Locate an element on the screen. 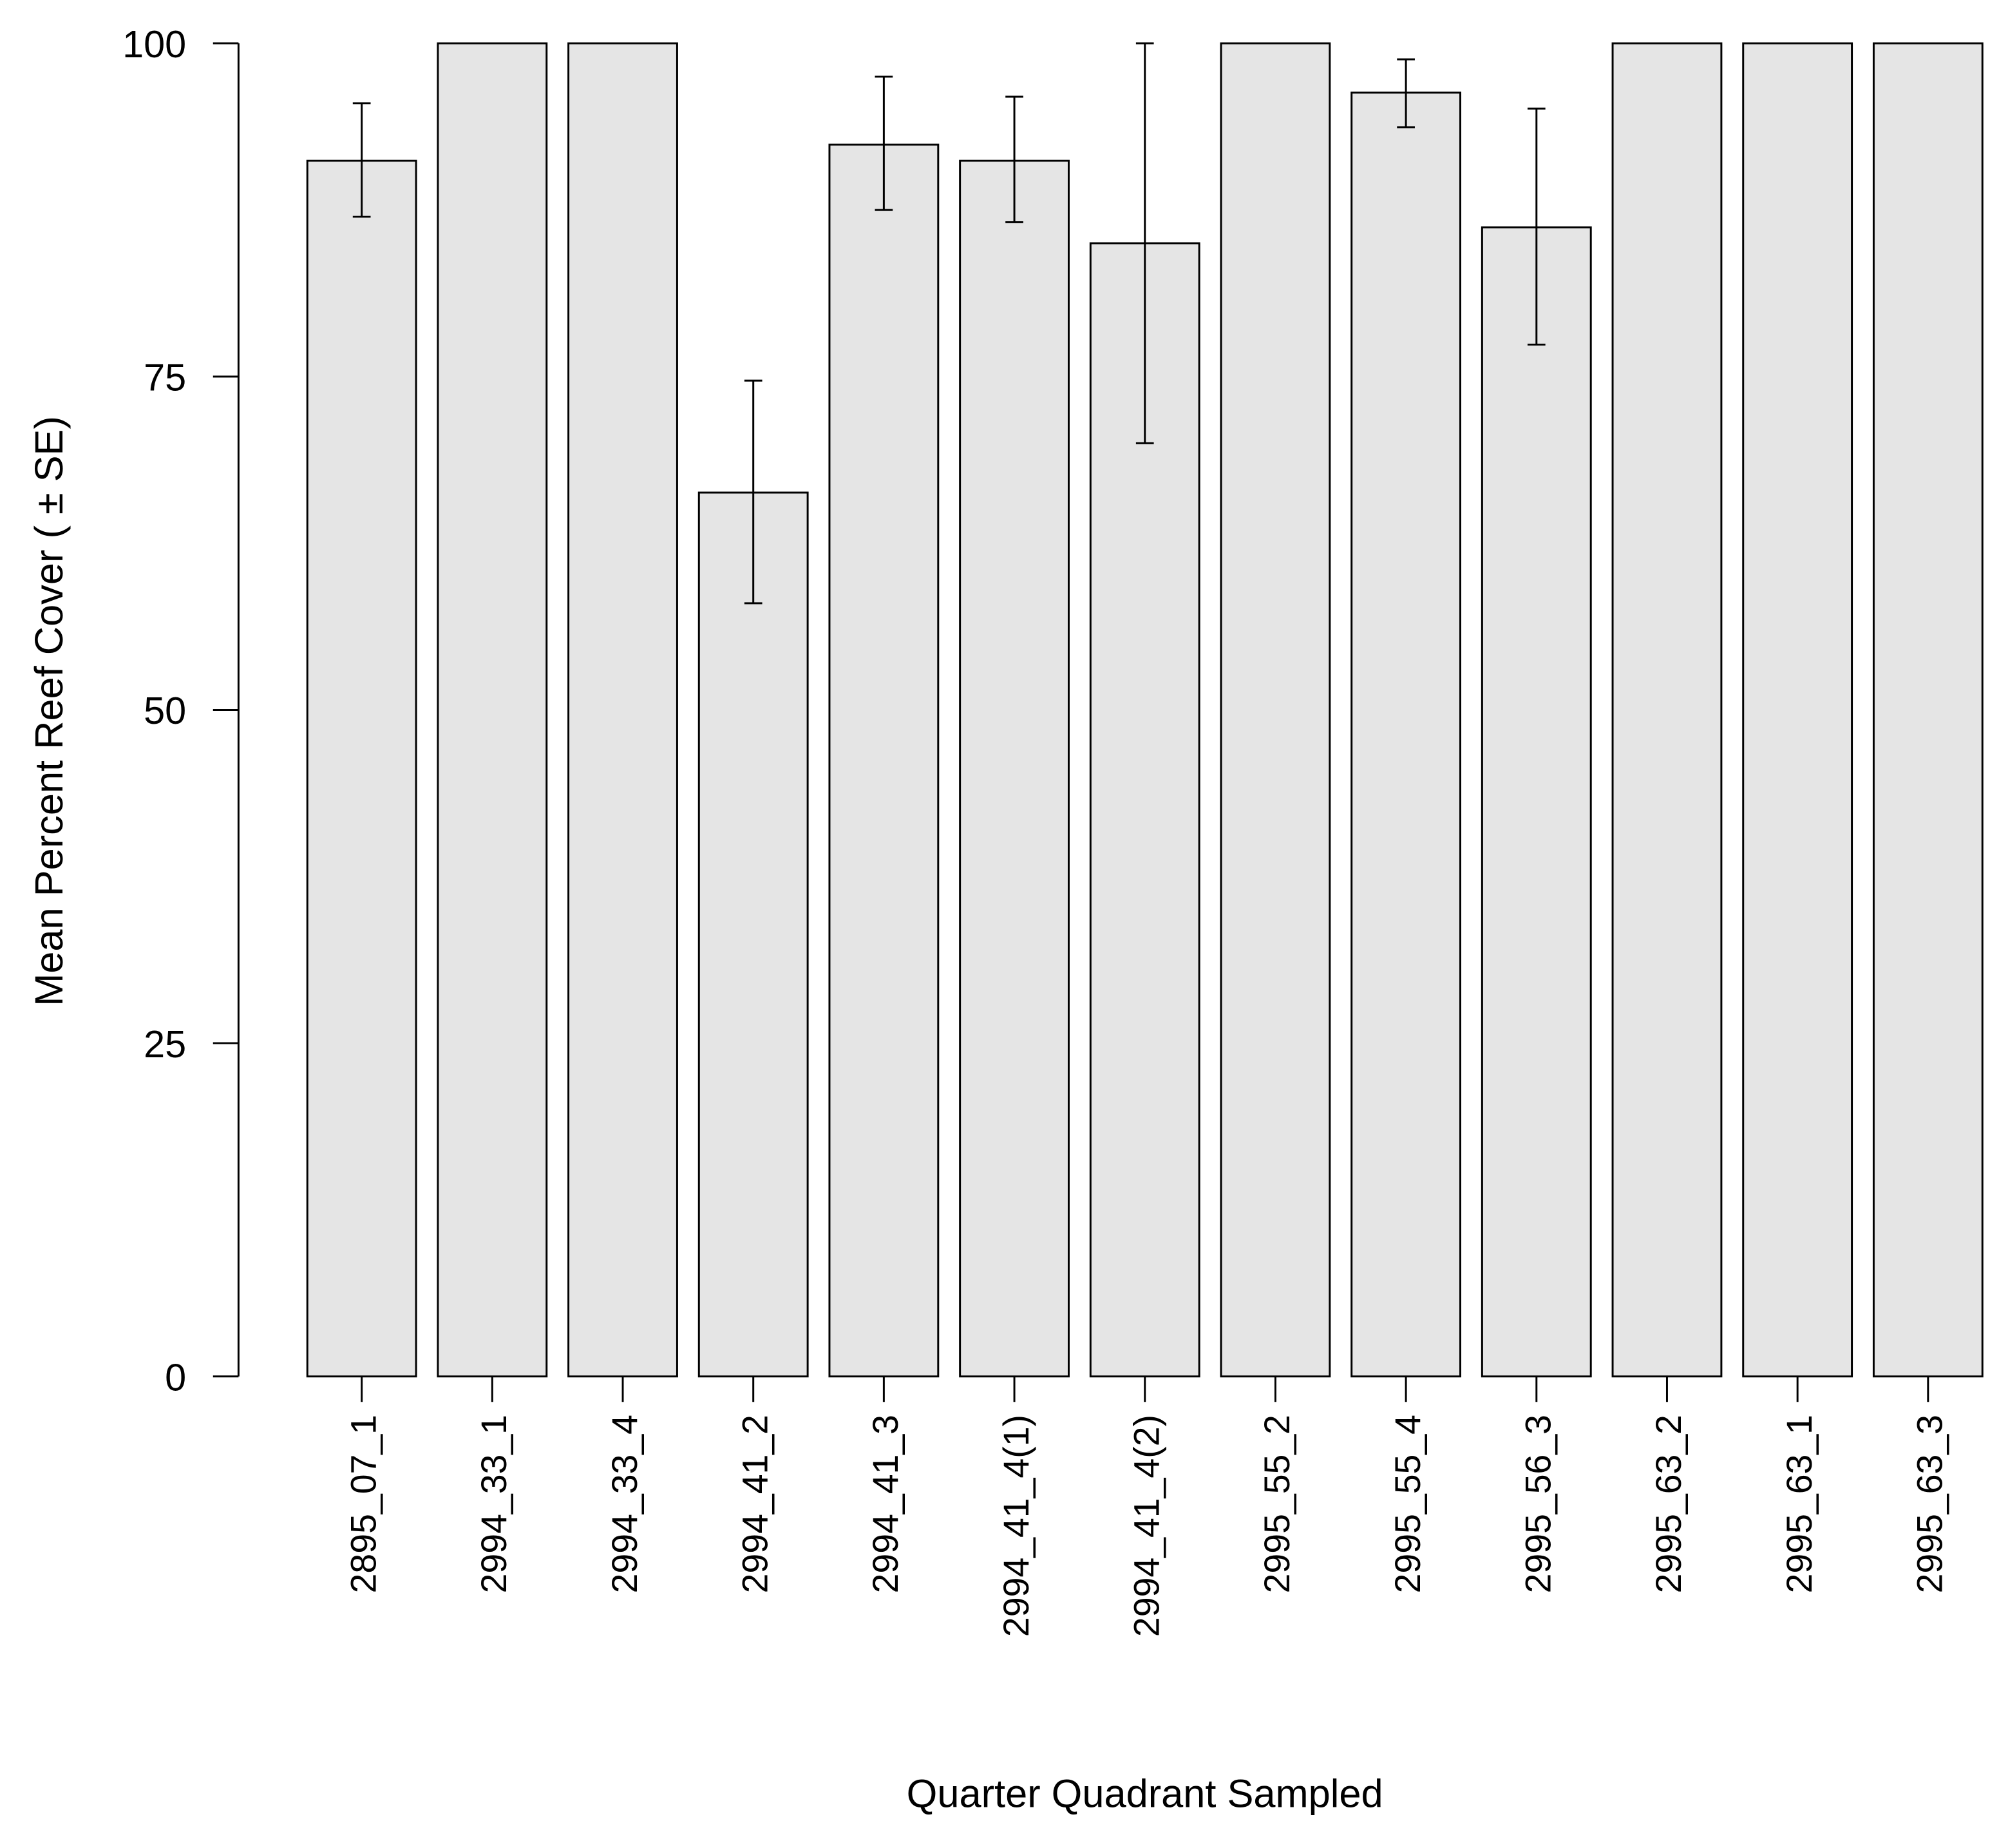  x-tick-label: 2995_55_4 is located at coordinates (1408, 1504).